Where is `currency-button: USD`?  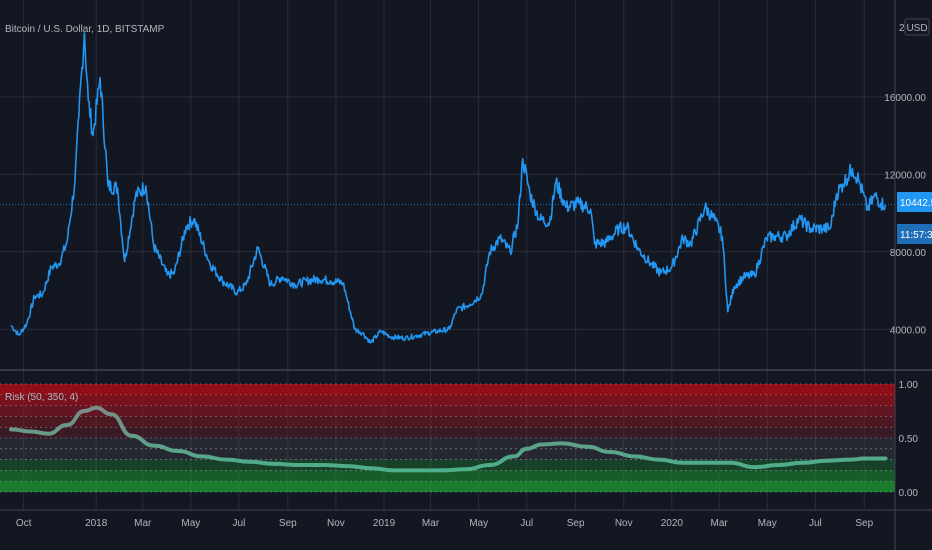 currency-button: USD is located at coordinates (917, 27).